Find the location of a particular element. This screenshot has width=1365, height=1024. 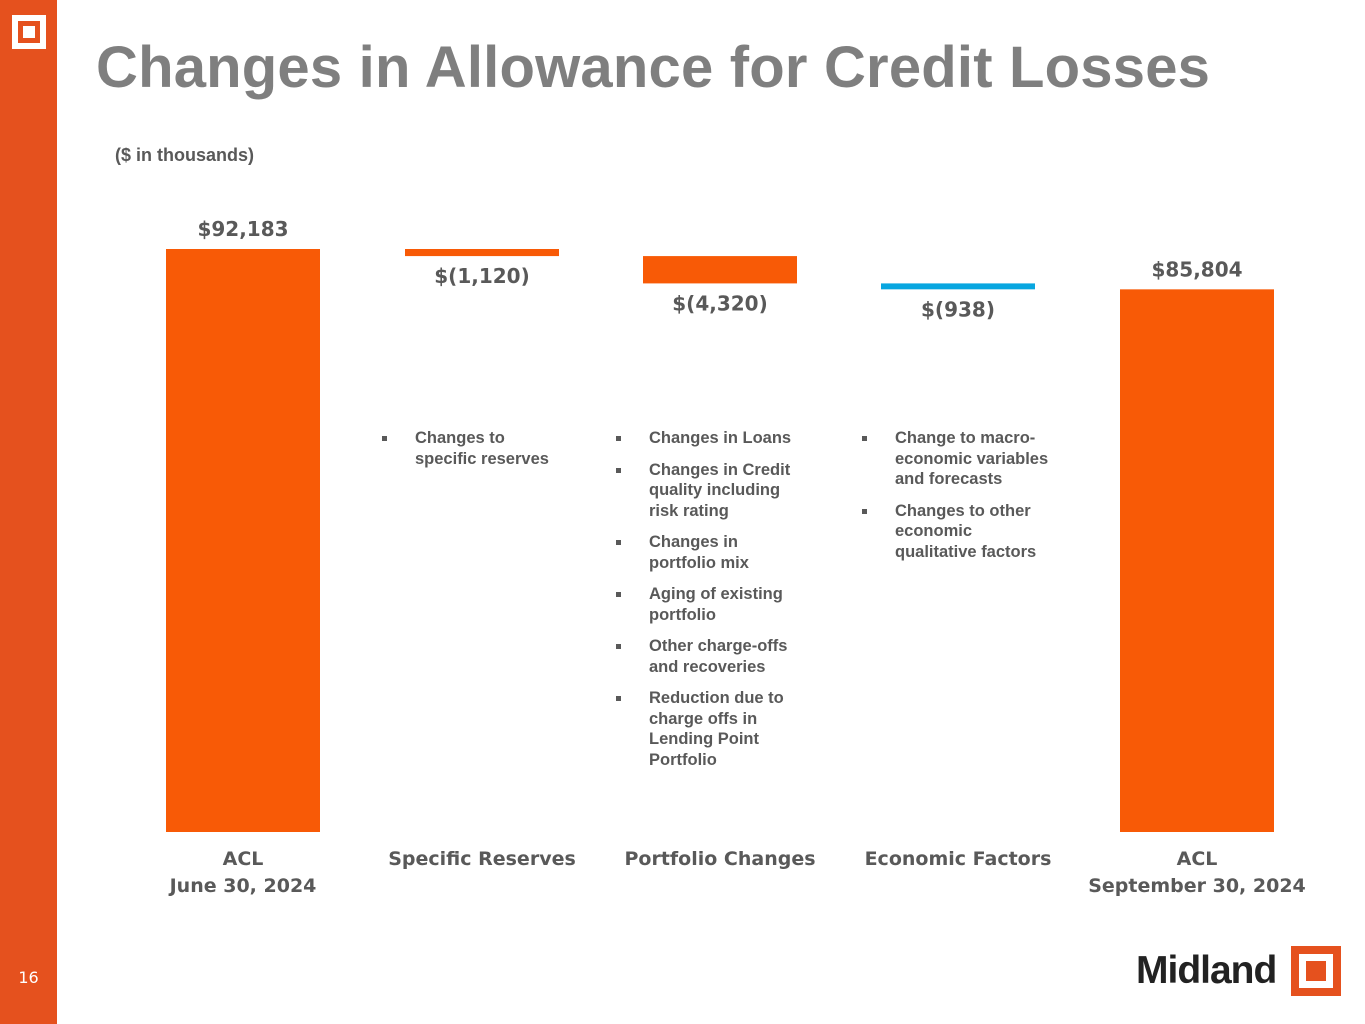

specific-reserves-notes: Changes to specific reserves is located at coordinates (475, 454).